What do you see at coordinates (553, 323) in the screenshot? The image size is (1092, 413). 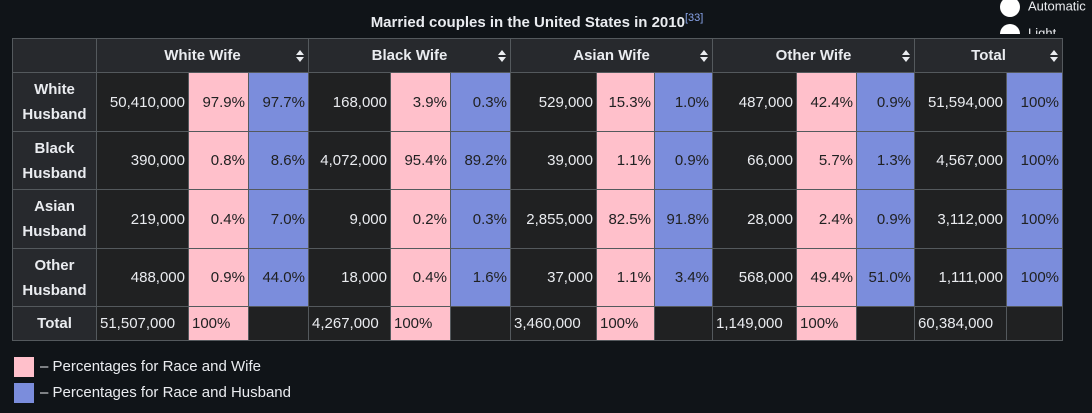 I see `table-cell: 3,460,000` at bounding box center [553, 323].